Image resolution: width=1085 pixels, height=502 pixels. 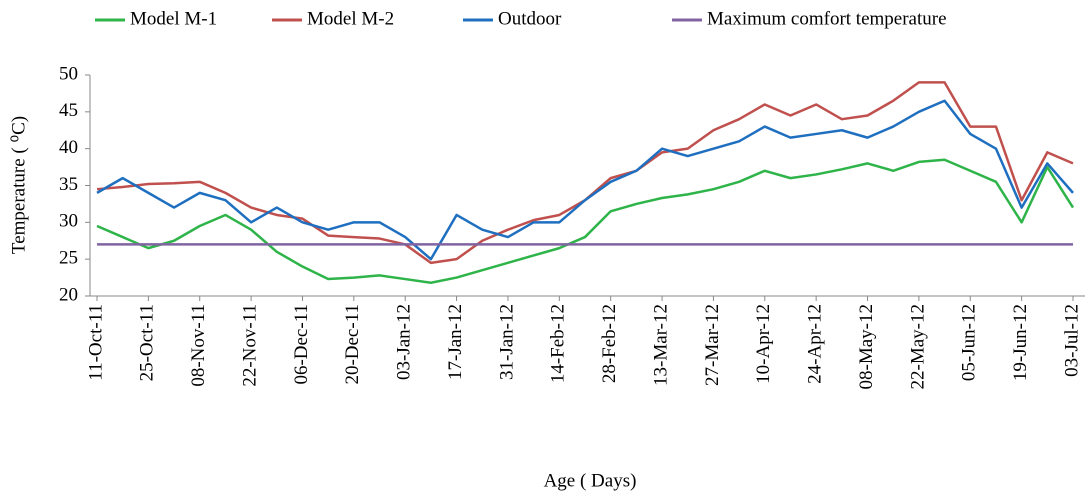 What do you see at coordinates (1071, 340) in the screenshot?
I see `x-tick-label: 03-Jul-12` at bounding box center [1071, 340].